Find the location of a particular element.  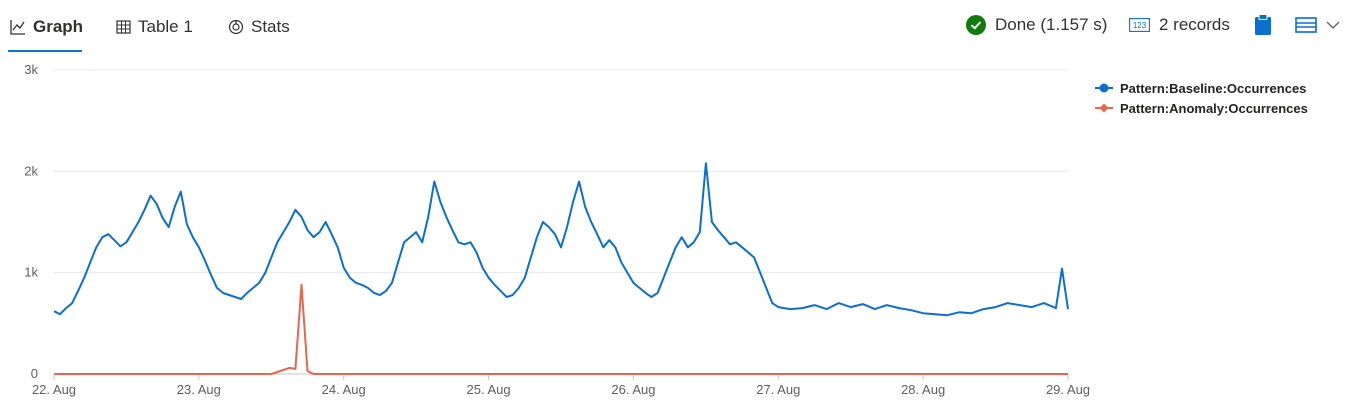

line-chart-icon is located at coordinates (17, 27).